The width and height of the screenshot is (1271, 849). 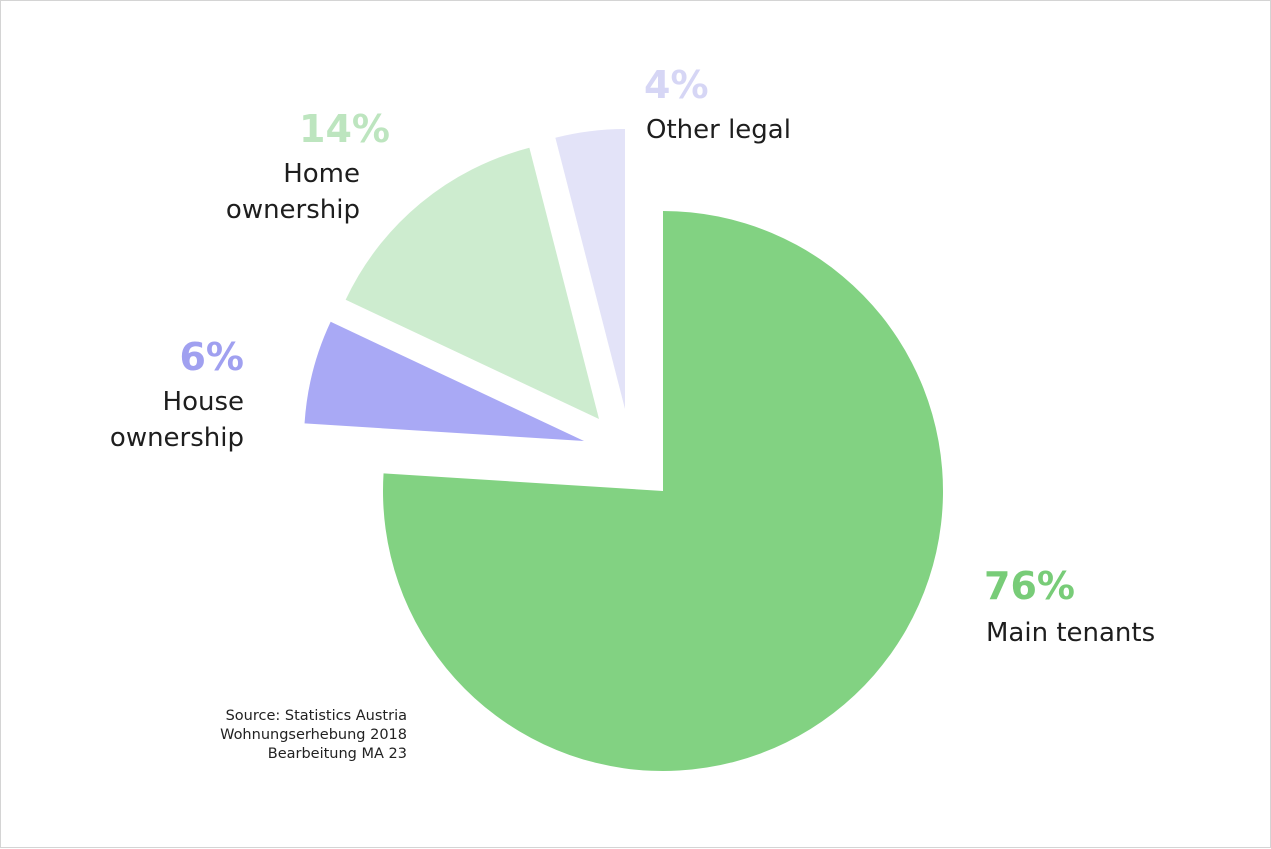 I want to click on value-label: 76%, so click(x=1029, y=586).